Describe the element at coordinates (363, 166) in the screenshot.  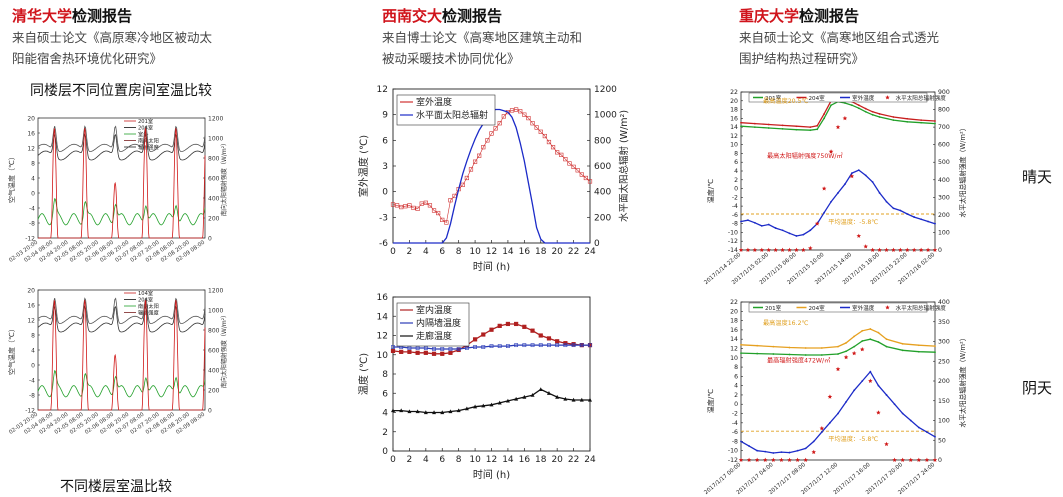
I see `y-axis-label: 室外温度 (℃)` at that location.